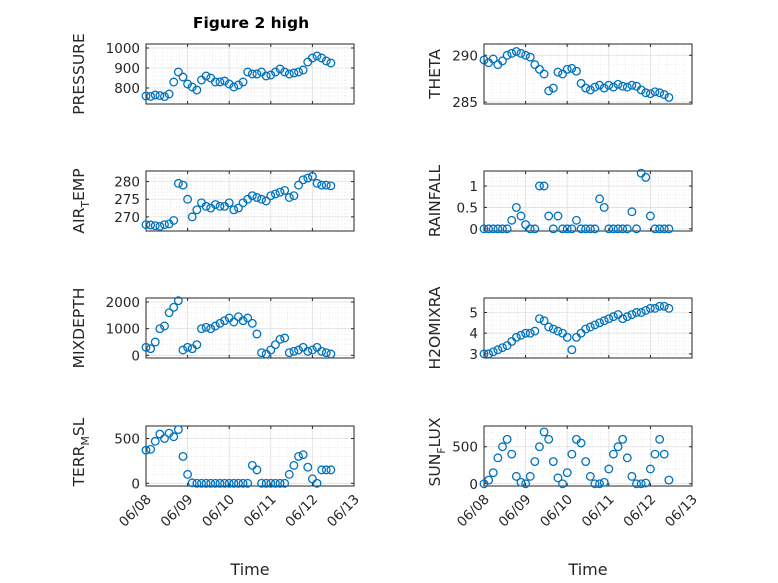  Describe the element at coordinates (465, 56) in the screenshot. I see `y-tick-label: 290` at that location.